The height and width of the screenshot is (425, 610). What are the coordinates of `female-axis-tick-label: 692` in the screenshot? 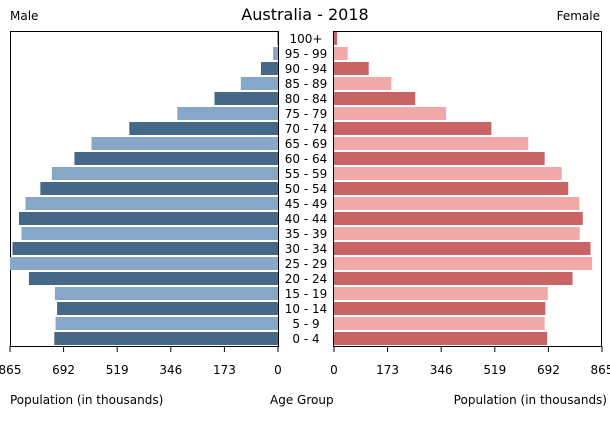 It's located at (548, 370).